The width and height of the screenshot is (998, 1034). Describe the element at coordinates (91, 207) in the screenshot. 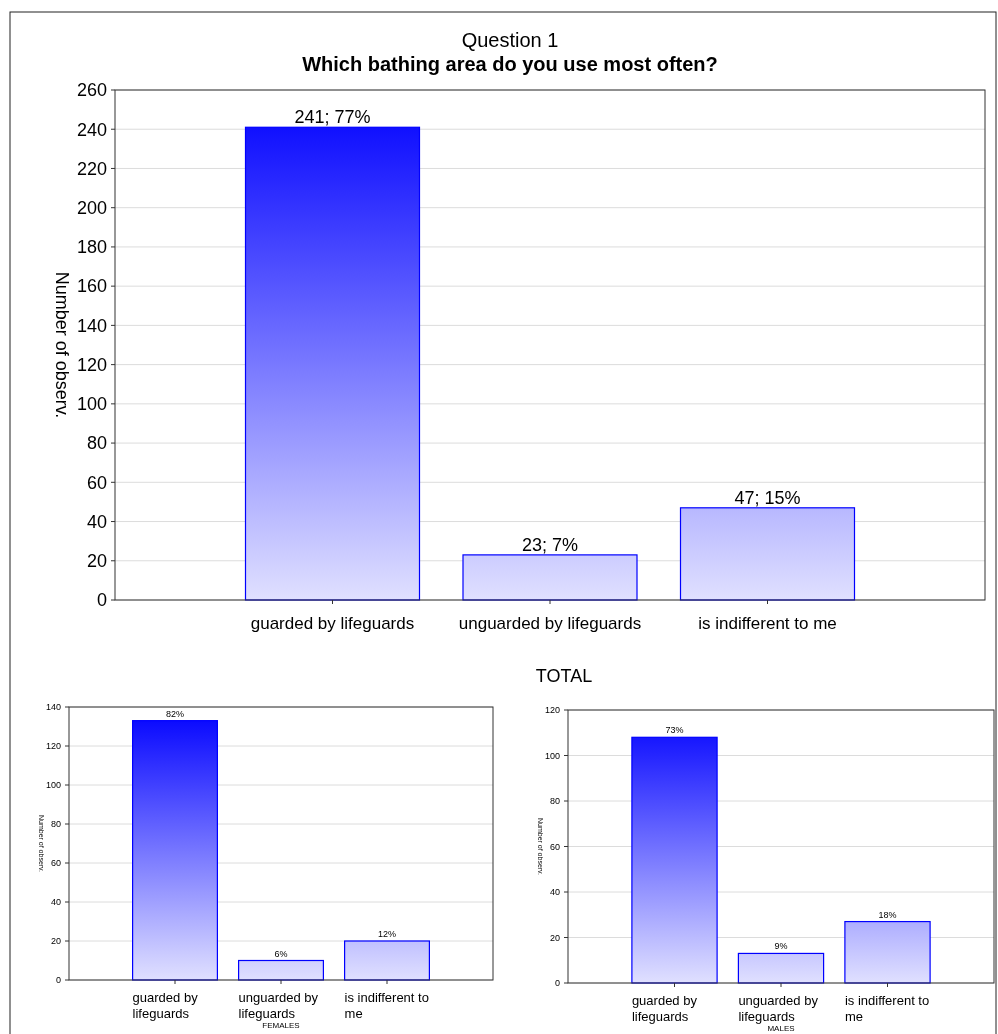

I see `y-tick-label: 200` at that location.